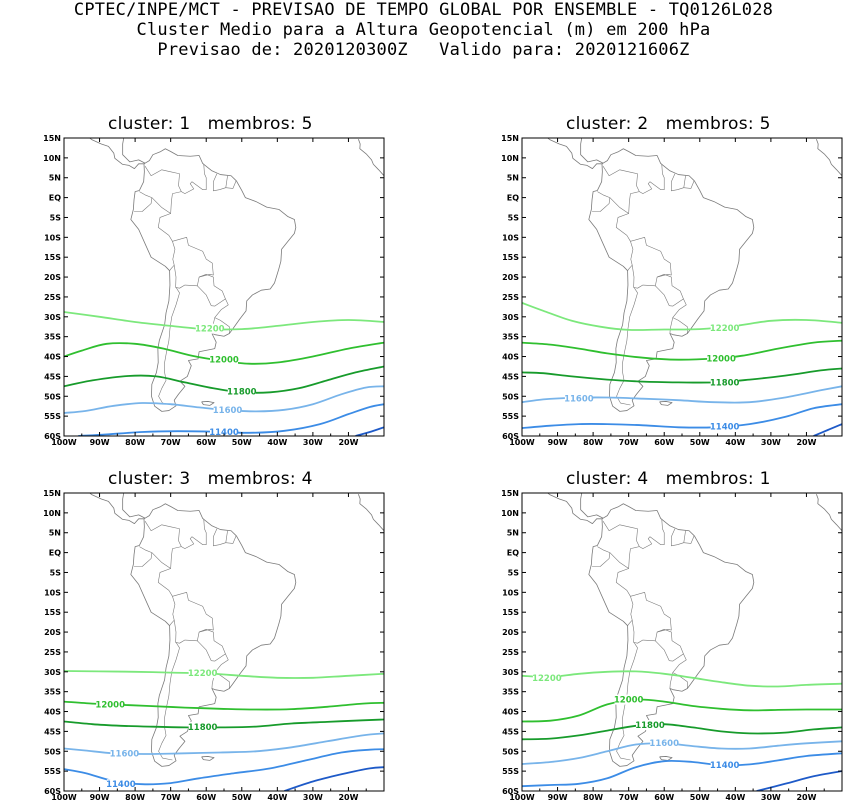  What do you see at coordinates (514, 217) in the screenshot?
I see `lat-label: 5S` at bounding box center [514, 217].